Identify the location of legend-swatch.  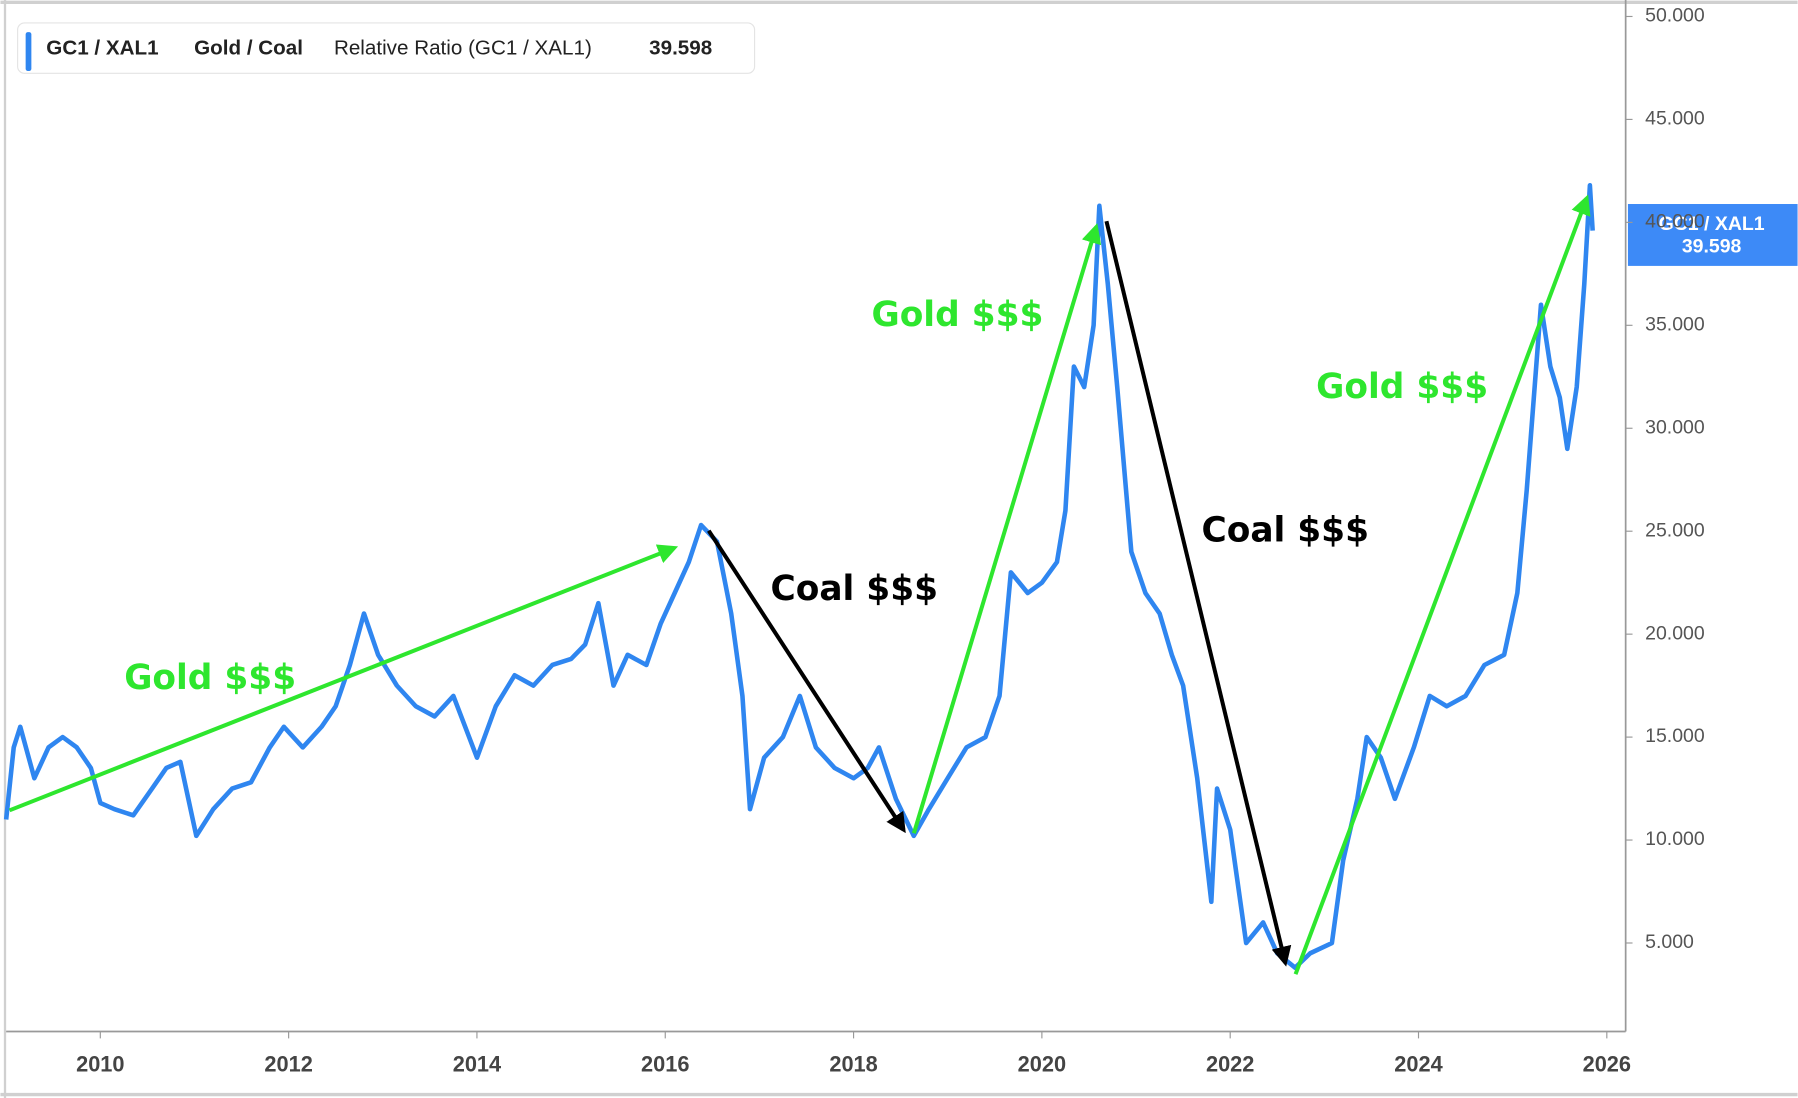
(28, 52).